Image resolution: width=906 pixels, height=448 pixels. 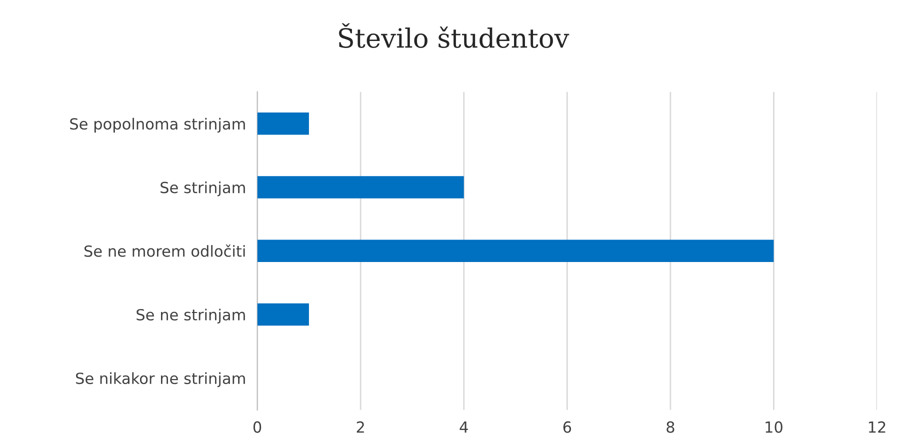 I want to click on chart-title: Število študentov, so click(x=454, y=35).